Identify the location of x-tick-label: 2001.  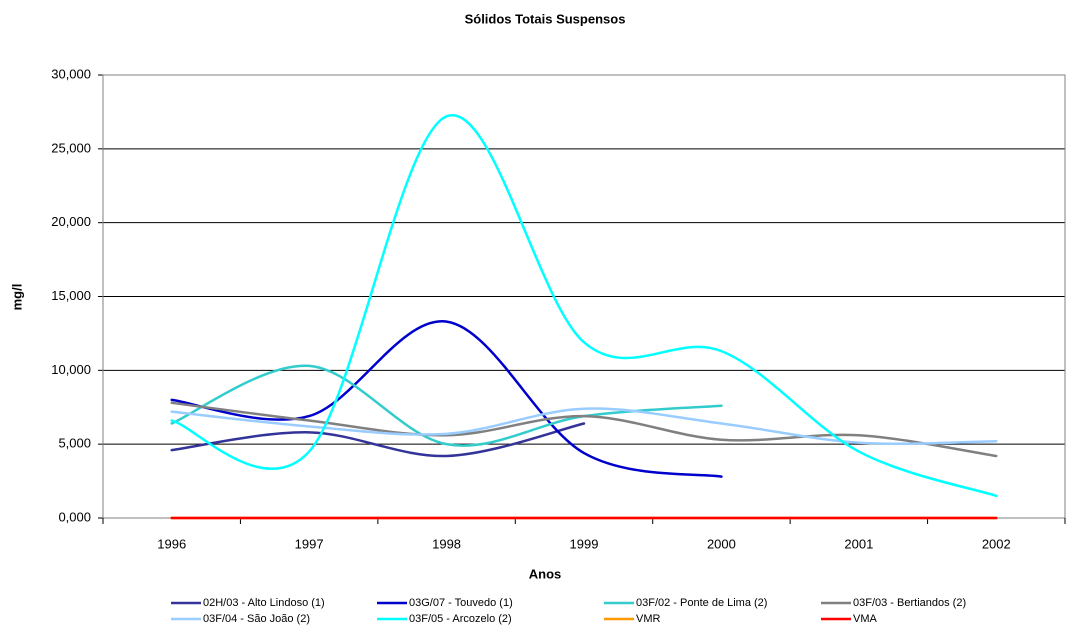
(858, 543).